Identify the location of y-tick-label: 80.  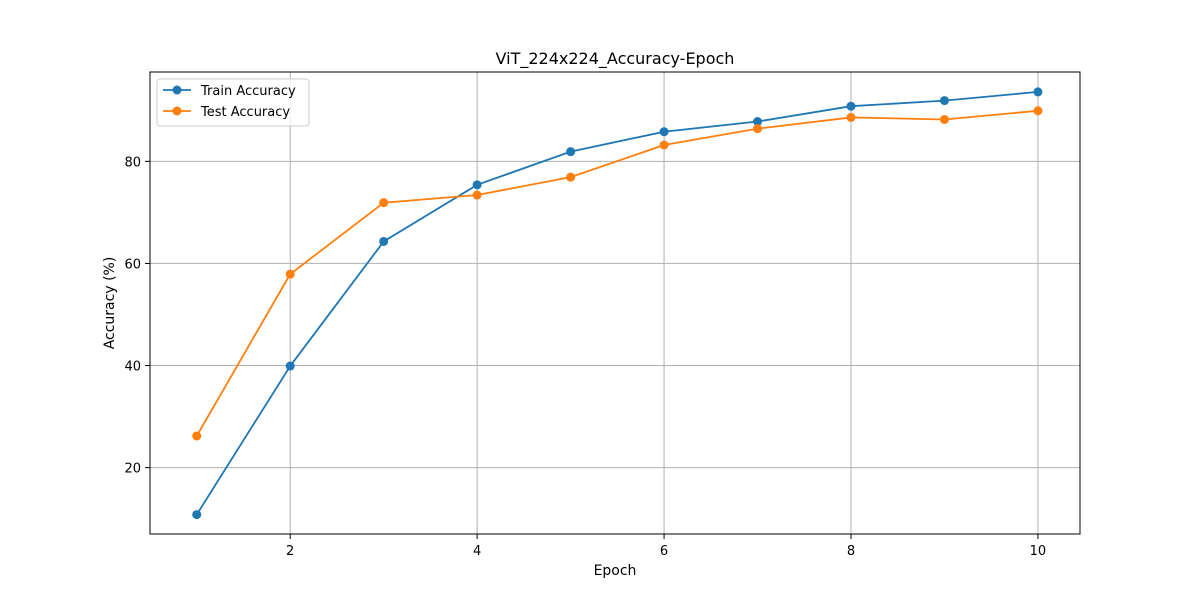
(132, 162).